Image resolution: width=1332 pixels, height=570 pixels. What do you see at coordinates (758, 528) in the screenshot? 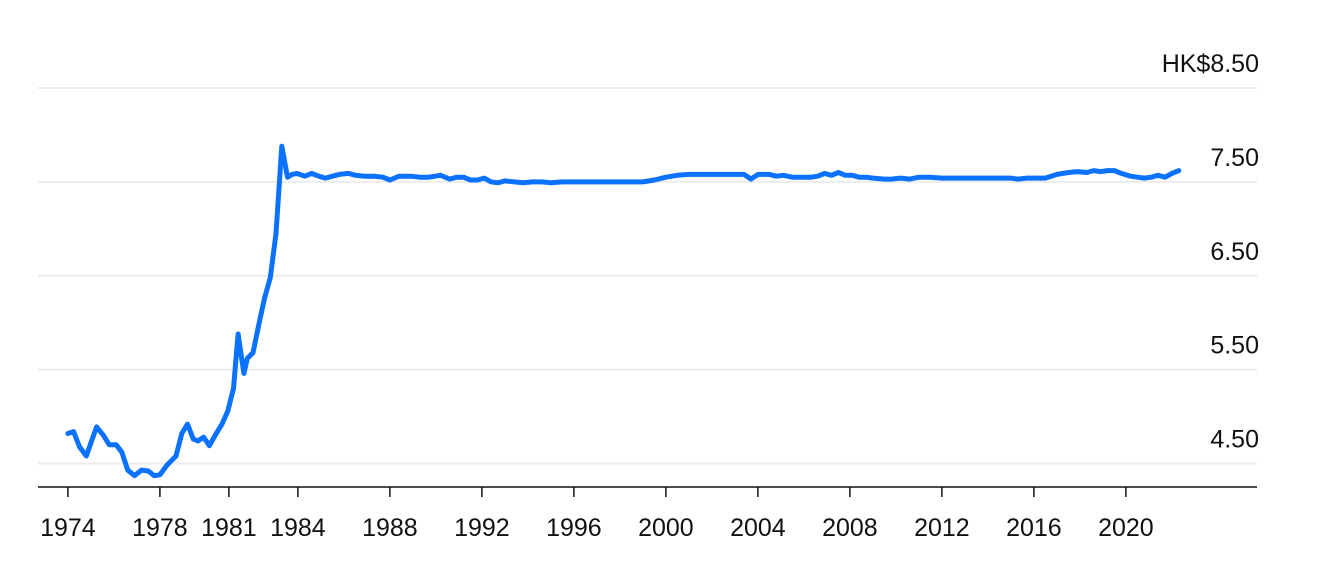
I see `x-tick-label-8: 2004` at bounding box center [758, 528].